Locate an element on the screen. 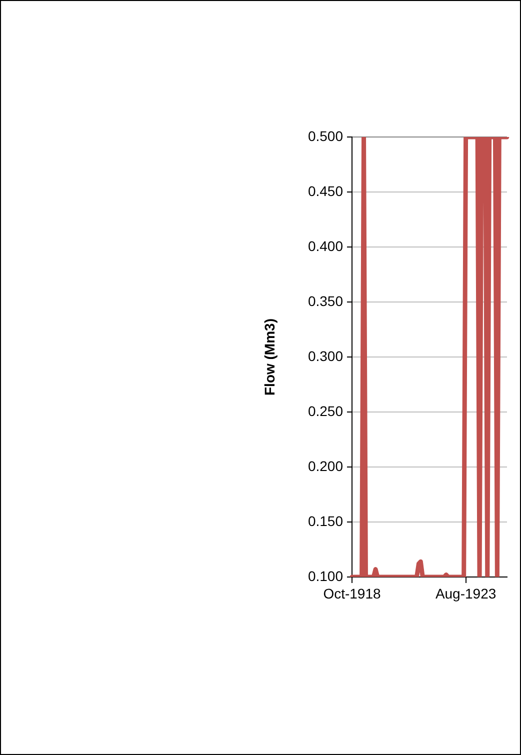 The image size is (521, 755). y-tick-label: 0.450 is located at coordinates (326, 190).